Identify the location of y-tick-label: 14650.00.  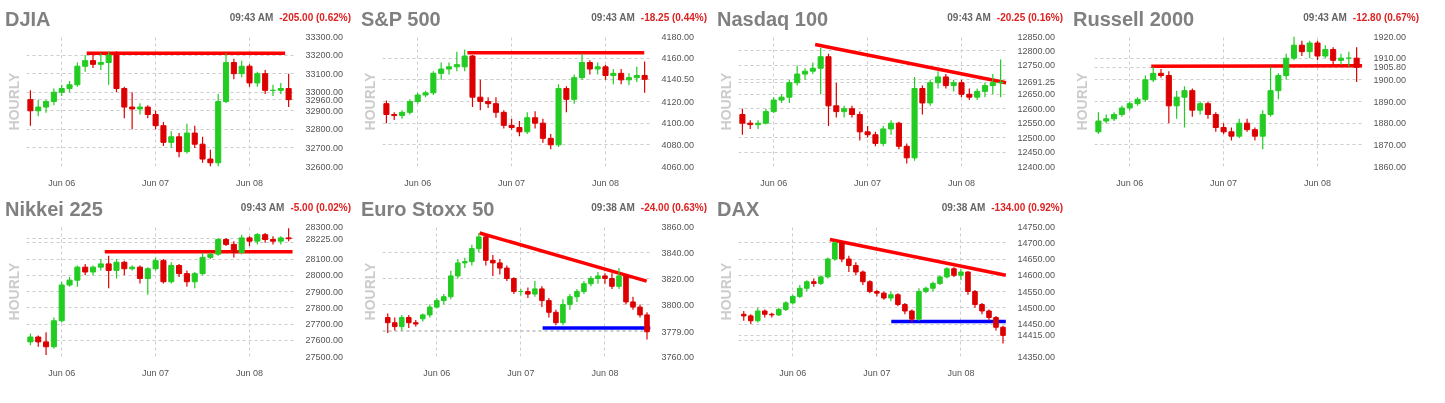
(1036, 259).